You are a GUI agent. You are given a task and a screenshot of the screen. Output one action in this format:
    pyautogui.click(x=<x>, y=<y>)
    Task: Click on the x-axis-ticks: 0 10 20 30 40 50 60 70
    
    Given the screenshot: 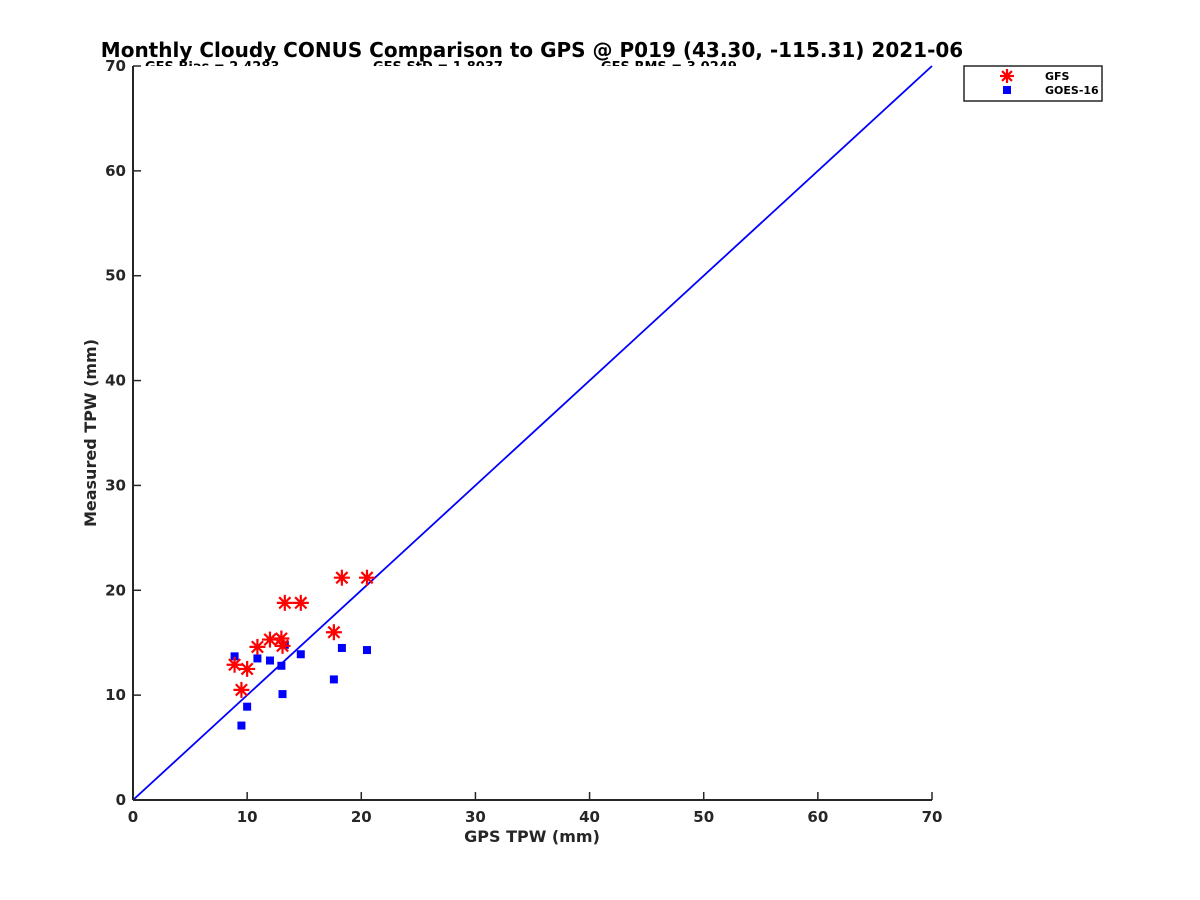 What is the action you would take?
    pyautogui.click(x=535, y=809)
    